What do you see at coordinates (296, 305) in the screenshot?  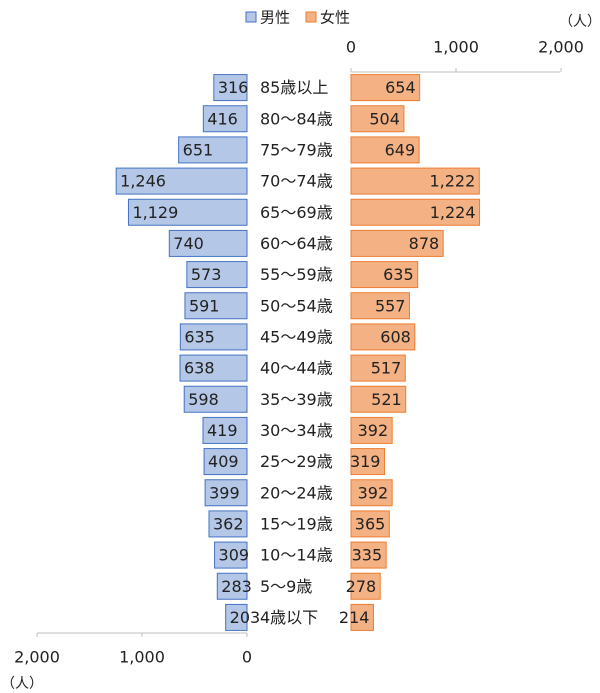 I see `category-label: 50～54歳` at bounding box center [296, 305].